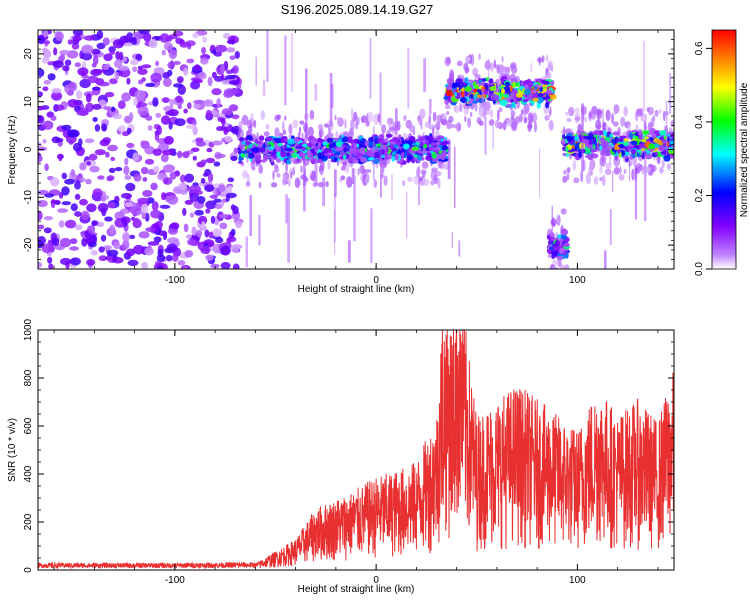 This screenshot has height=605, width=750. What do you see at coordinates (28, 54) in the screenshot?
I see `y-tick-label: 20` at bounding box center [28, 54].